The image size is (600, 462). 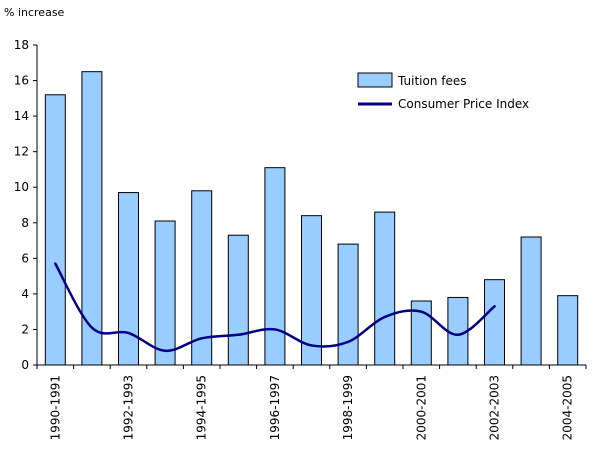 What do you see at coordinates (531, 301) in the screenshot?
I see `bar-tuition-fees-2003-2004` at bounding box center [531, 301].